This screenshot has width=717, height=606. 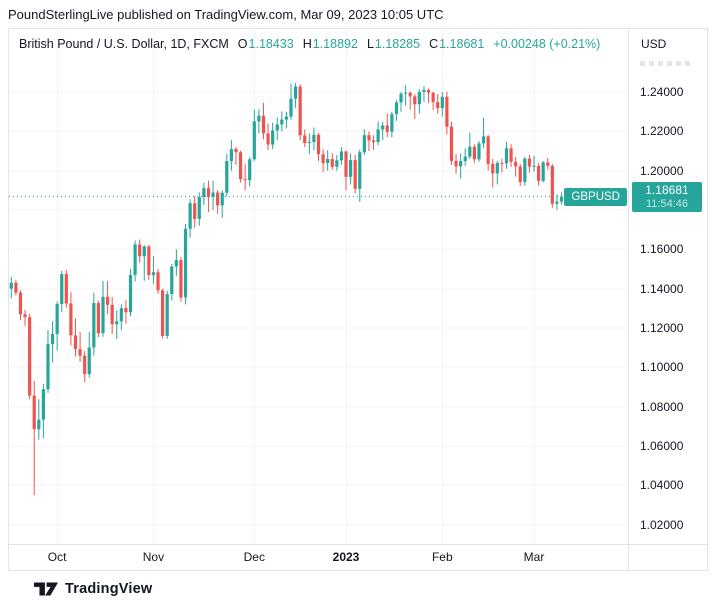 What do you see at coordinates (654, 44) in the screenshot?
I see `price-scale-currency: USD` at bounding box center [654, 44].